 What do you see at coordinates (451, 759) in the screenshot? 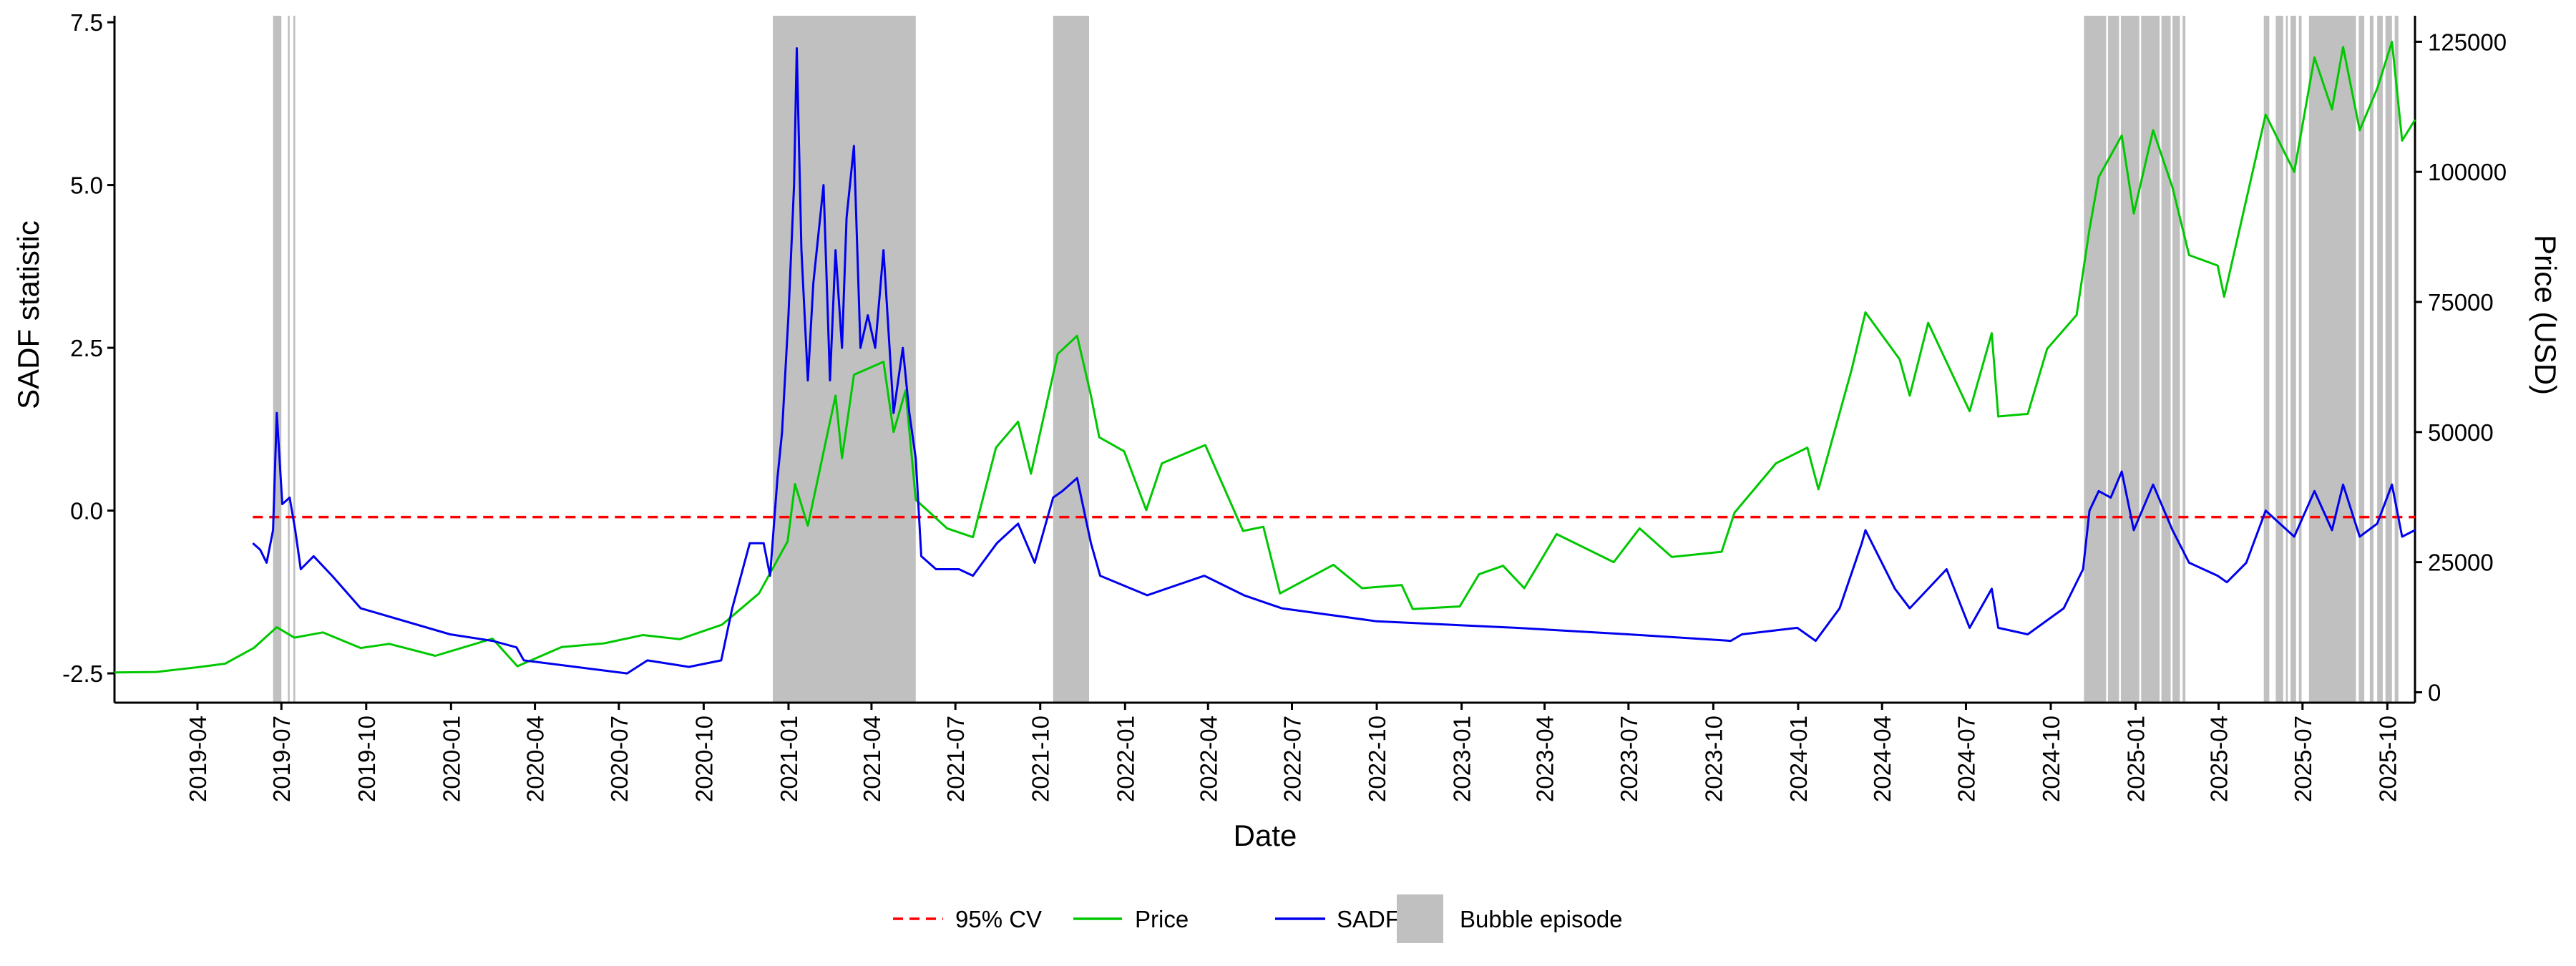
I see `x-tick-label: 2020-01` at bounding box center [451, 759].